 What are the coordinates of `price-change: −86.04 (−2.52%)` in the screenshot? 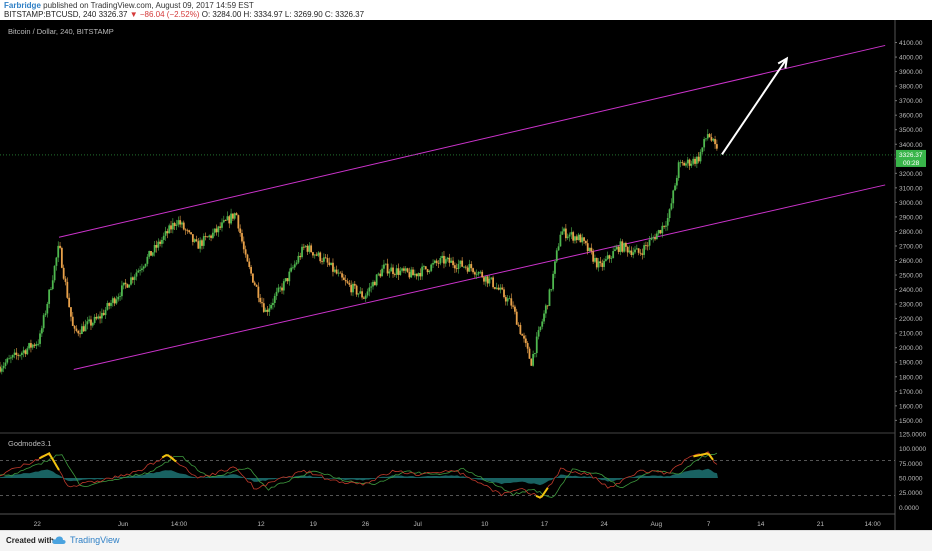 It's located at (169, 14).